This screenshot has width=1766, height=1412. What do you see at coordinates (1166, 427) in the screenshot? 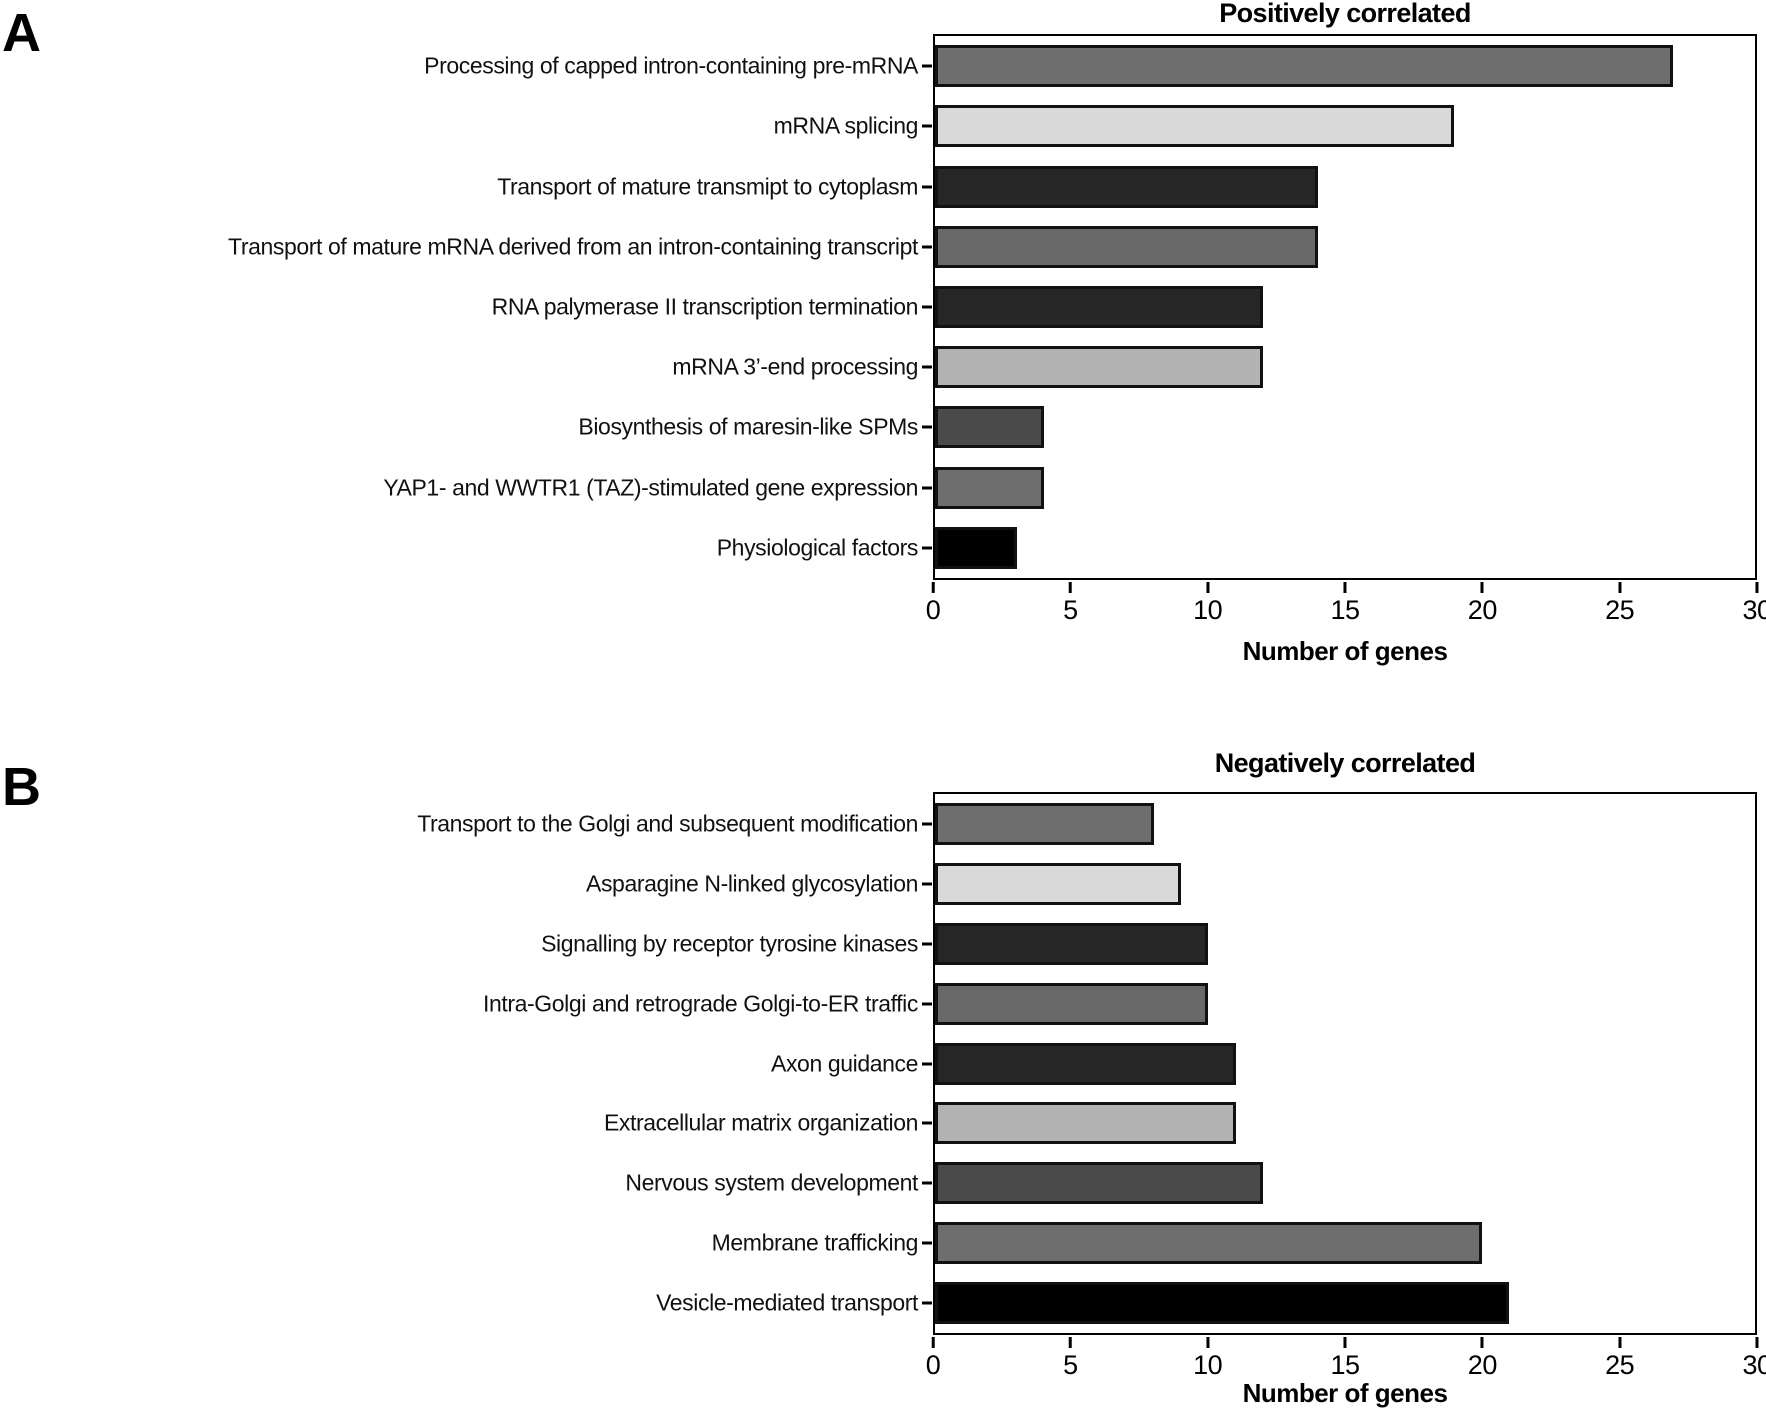
I see `bar-row: Biosynthesis of maresin-like SPMs` at bounding box center [1166, 427].